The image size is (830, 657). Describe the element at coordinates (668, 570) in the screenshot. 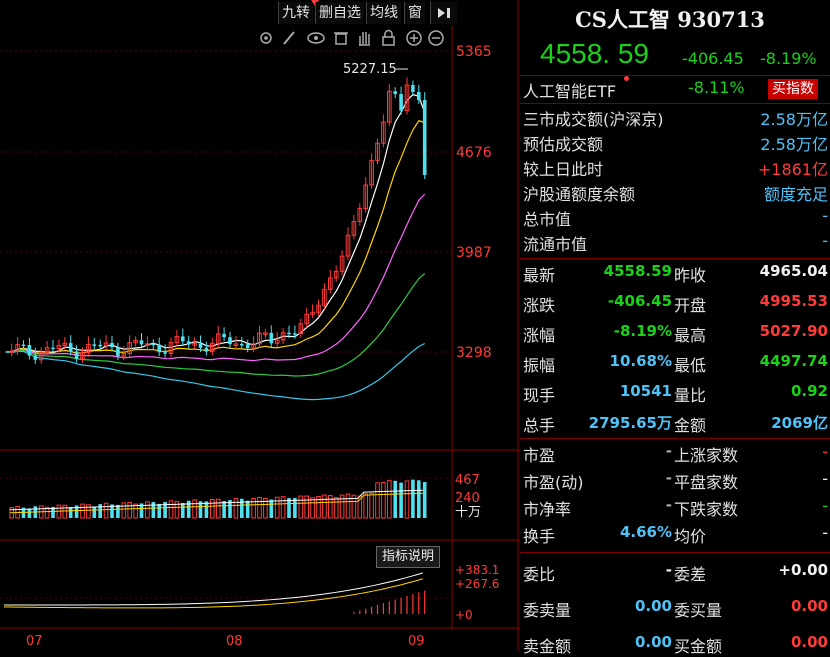

I see `order-value: -` at that location.